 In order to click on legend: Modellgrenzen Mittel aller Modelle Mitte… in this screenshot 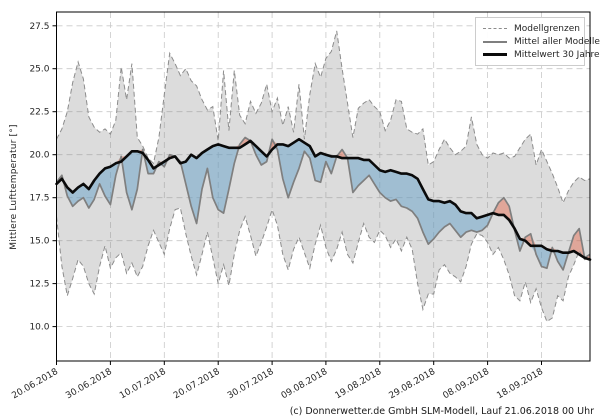, I will do `click(537, 41)`.